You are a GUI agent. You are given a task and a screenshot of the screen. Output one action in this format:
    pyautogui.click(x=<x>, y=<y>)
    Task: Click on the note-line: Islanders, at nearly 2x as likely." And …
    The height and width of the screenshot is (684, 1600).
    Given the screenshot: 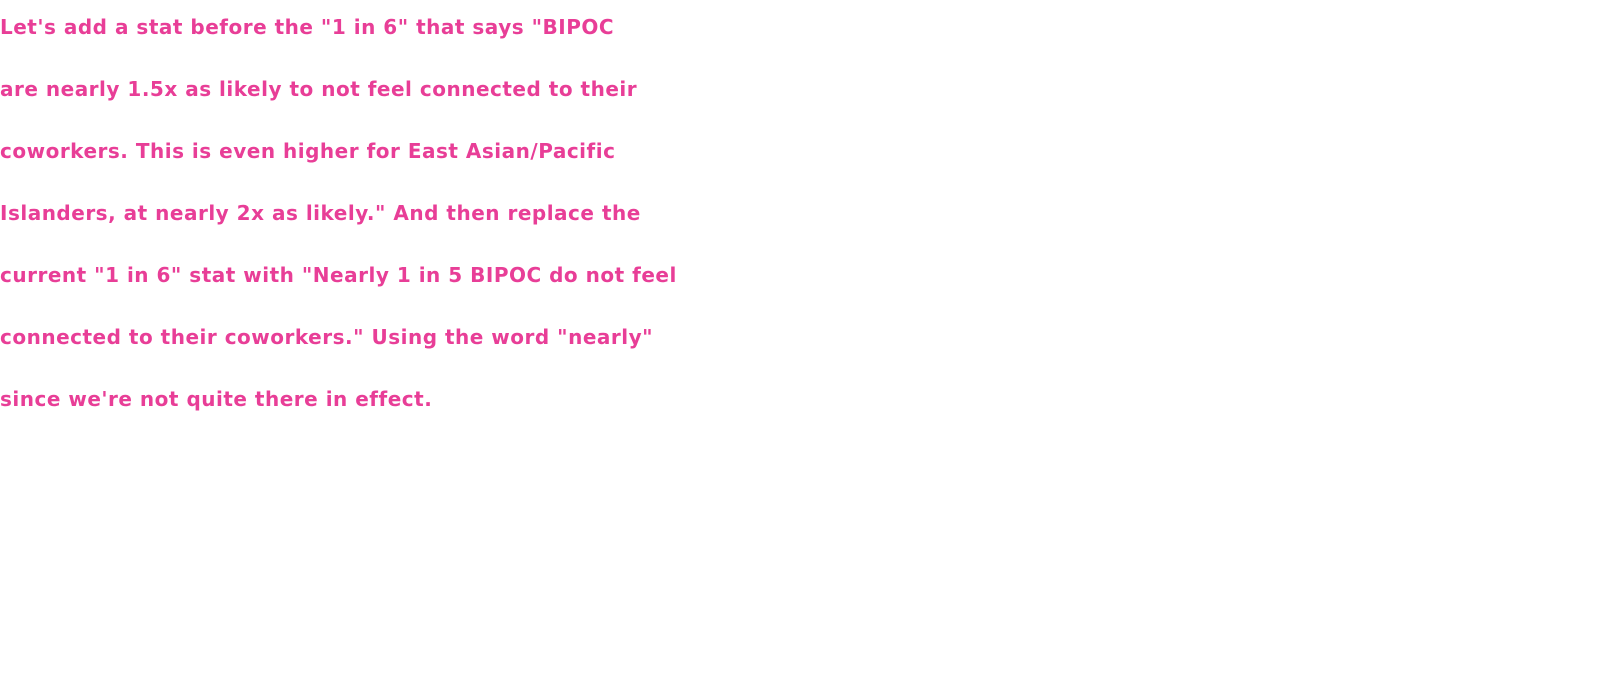 What is the action you would take?
    pyautogui.click(x=320, y=213)
    